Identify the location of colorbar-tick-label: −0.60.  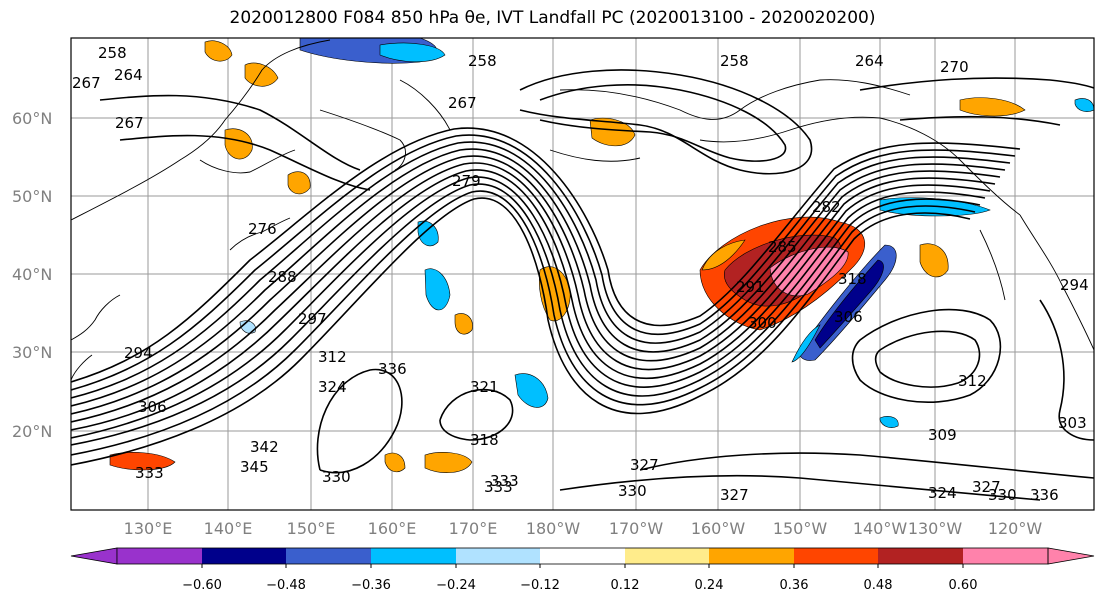
(202, 585).